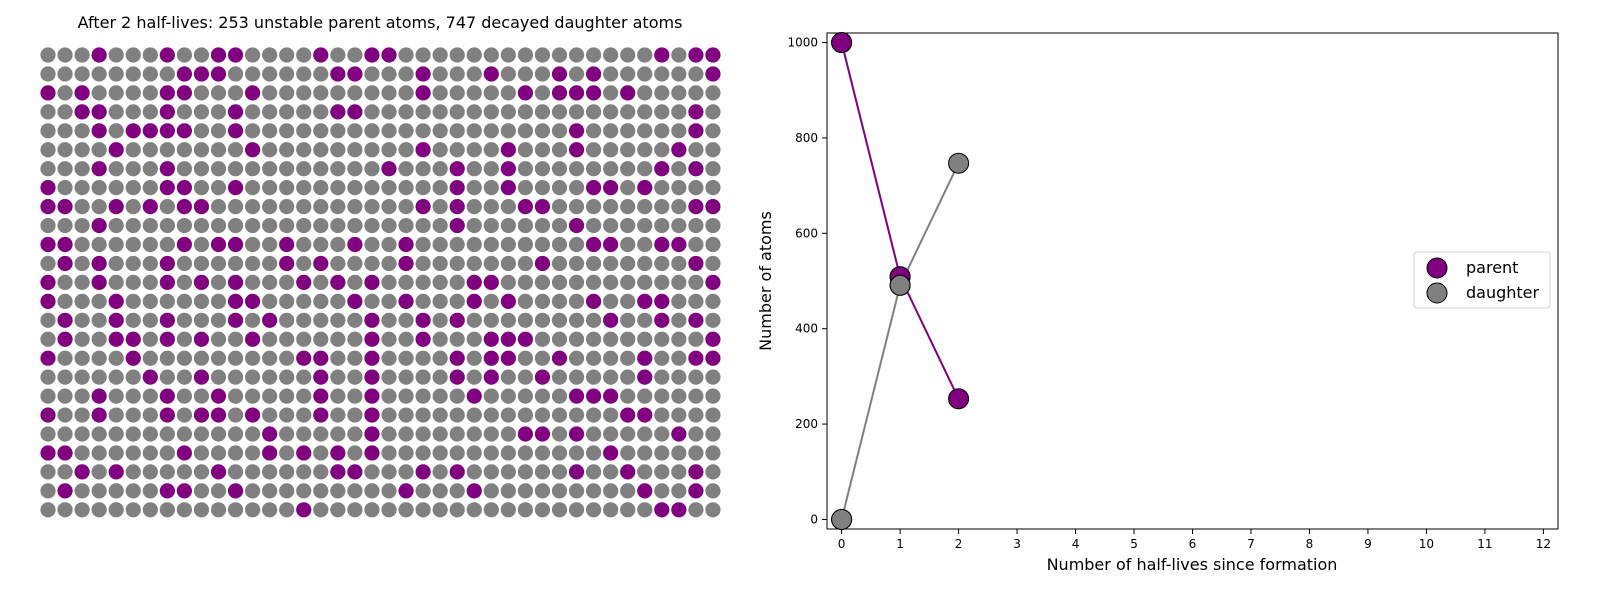 Image resolution: width=1600 pixels, height=600 pixels. What do you see at coordinates (1482, 280) in the screenshot?
I see `legend: parent daughter` at bounding box center [1482, 280].